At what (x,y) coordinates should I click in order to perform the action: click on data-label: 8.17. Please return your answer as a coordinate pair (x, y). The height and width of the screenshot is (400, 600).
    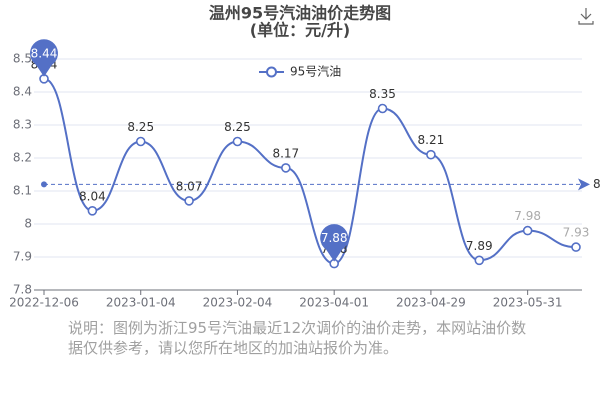
    Looking at the image, I should click on (285, 153).